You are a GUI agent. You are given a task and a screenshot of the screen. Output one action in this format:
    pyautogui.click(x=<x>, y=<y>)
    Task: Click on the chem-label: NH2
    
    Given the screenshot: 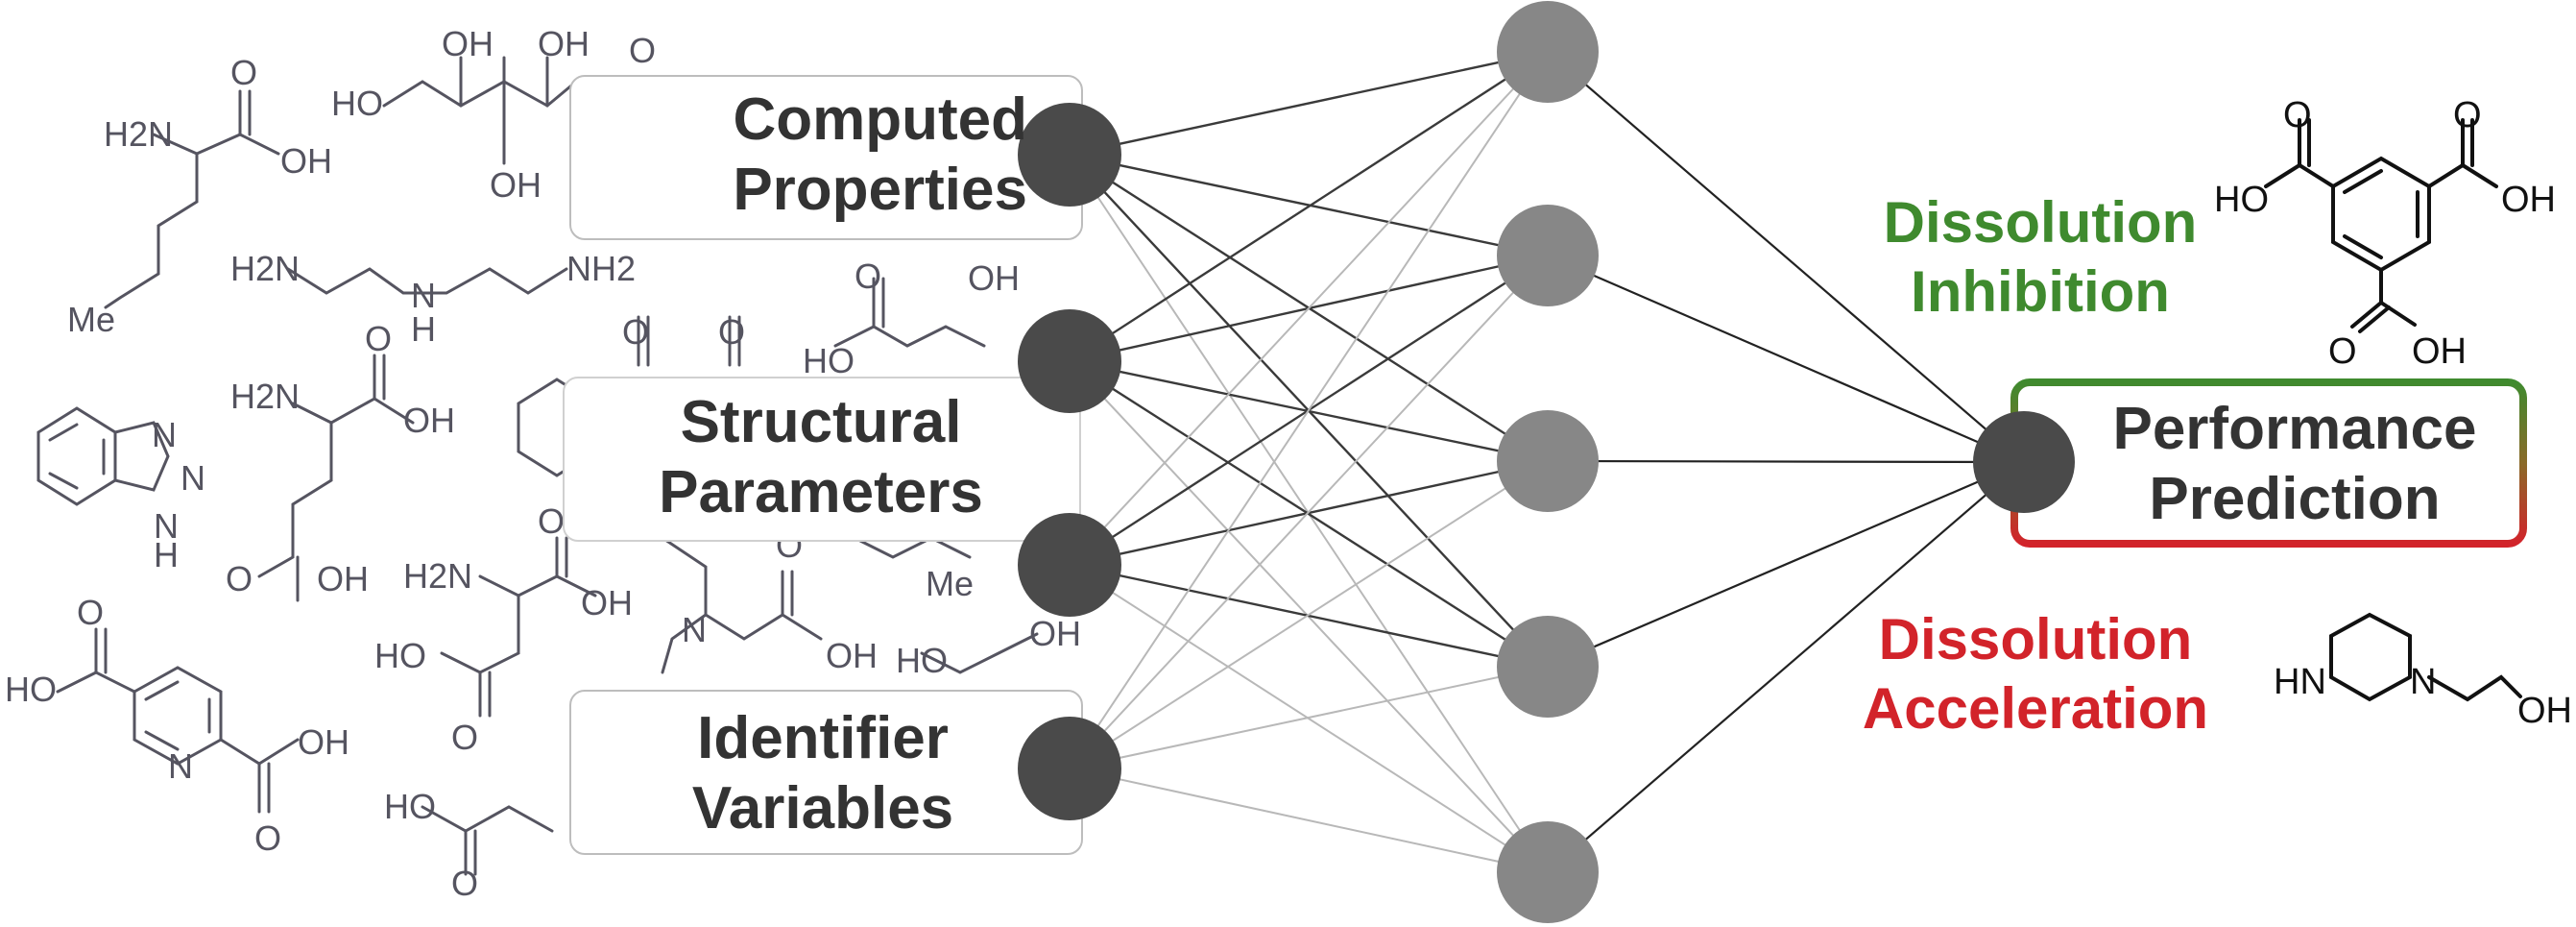 What is the action you would take?
    pyautogui.click(x=601, y=268)
    